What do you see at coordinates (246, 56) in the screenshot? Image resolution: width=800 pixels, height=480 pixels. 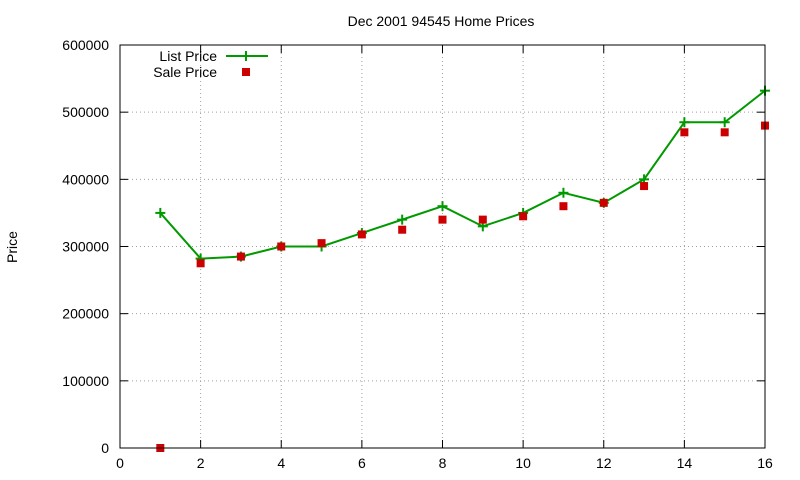 I see `legend-plus-marker` at bounding box center [246, 56].